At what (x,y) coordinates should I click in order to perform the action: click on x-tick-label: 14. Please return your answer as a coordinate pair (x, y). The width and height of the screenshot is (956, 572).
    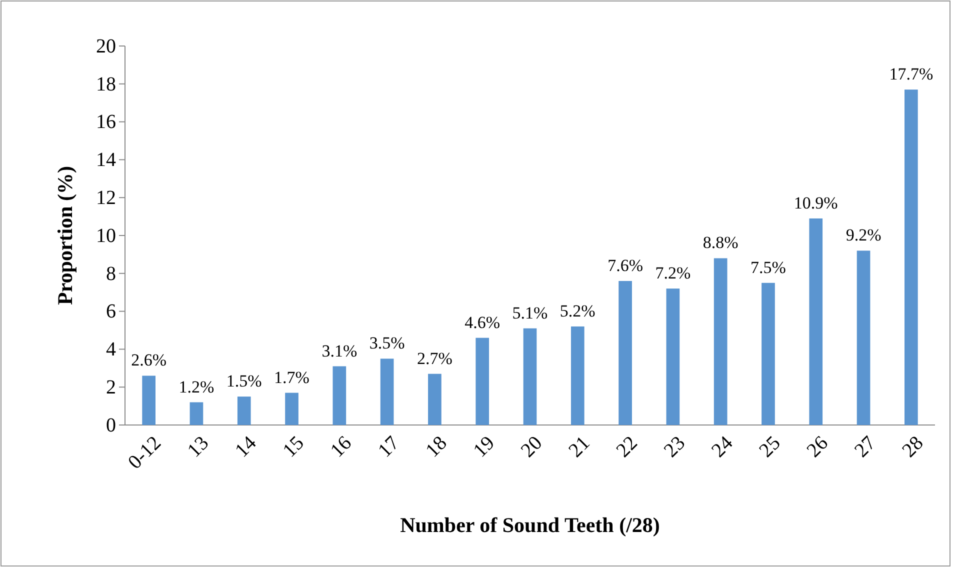
    Looking at the image, I should click on (246, 447).